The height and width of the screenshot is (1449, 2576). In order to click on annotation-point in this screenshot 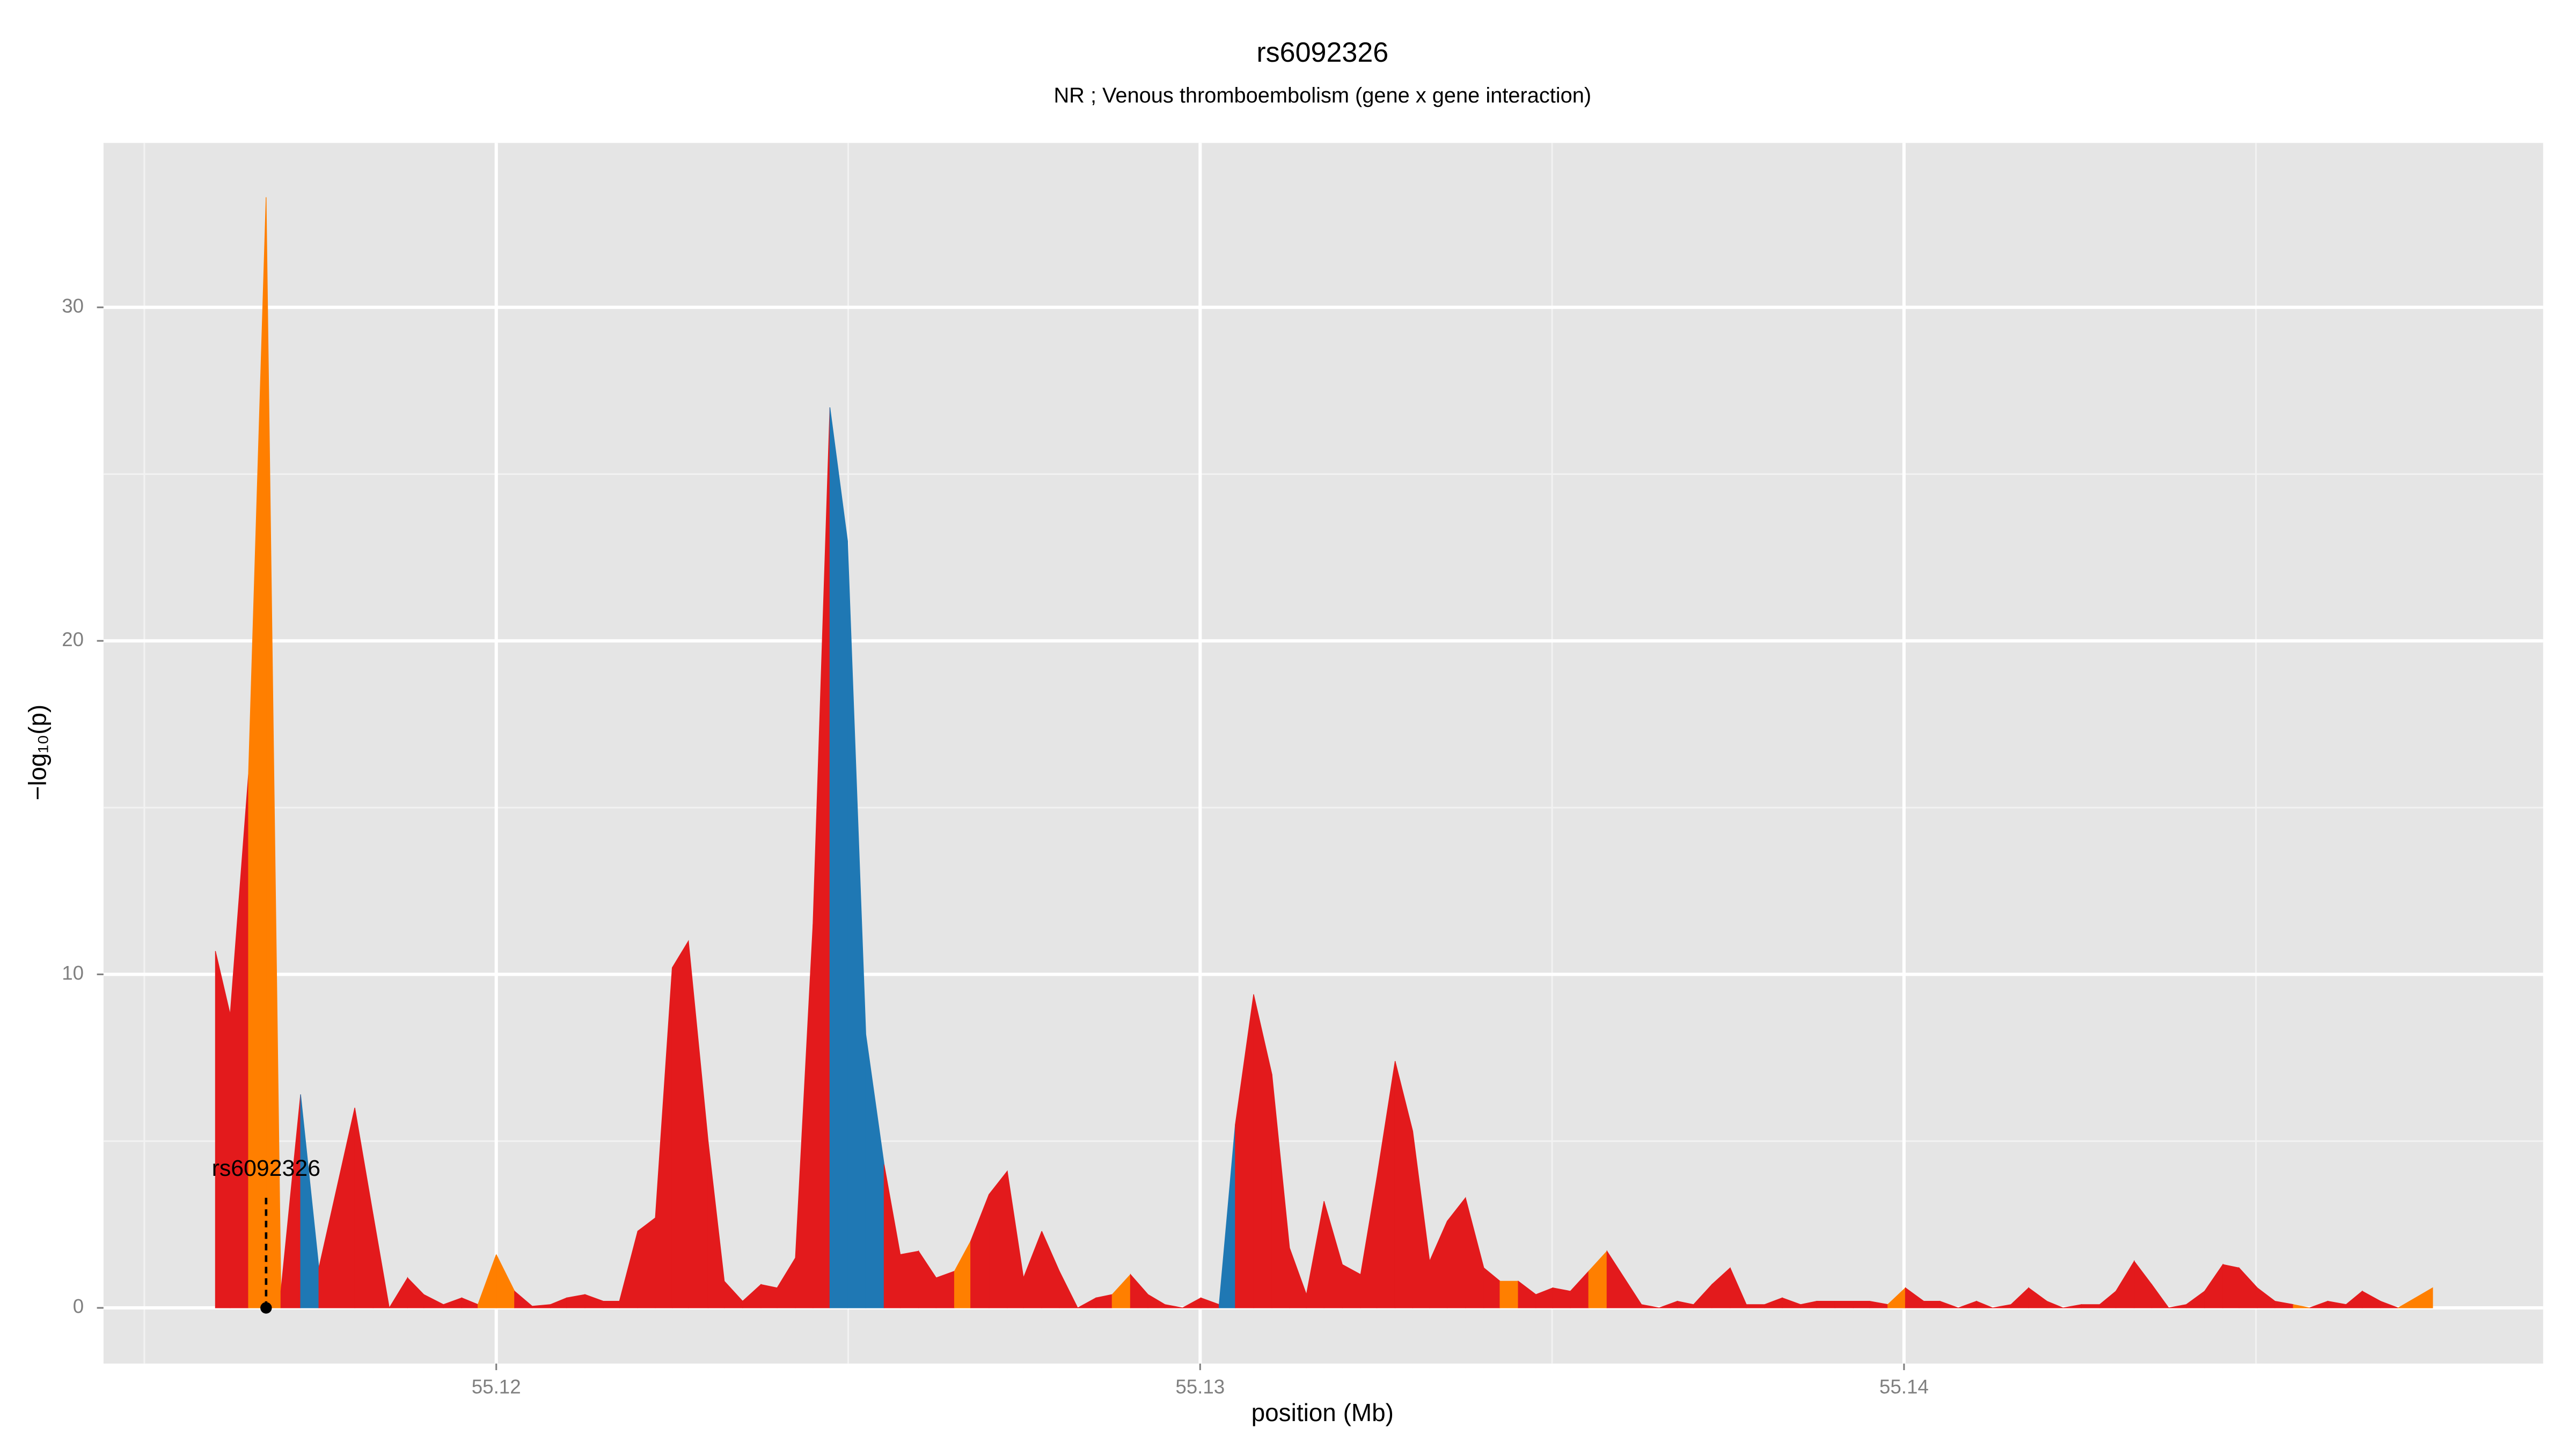, I will do `click(266, 1308)`.